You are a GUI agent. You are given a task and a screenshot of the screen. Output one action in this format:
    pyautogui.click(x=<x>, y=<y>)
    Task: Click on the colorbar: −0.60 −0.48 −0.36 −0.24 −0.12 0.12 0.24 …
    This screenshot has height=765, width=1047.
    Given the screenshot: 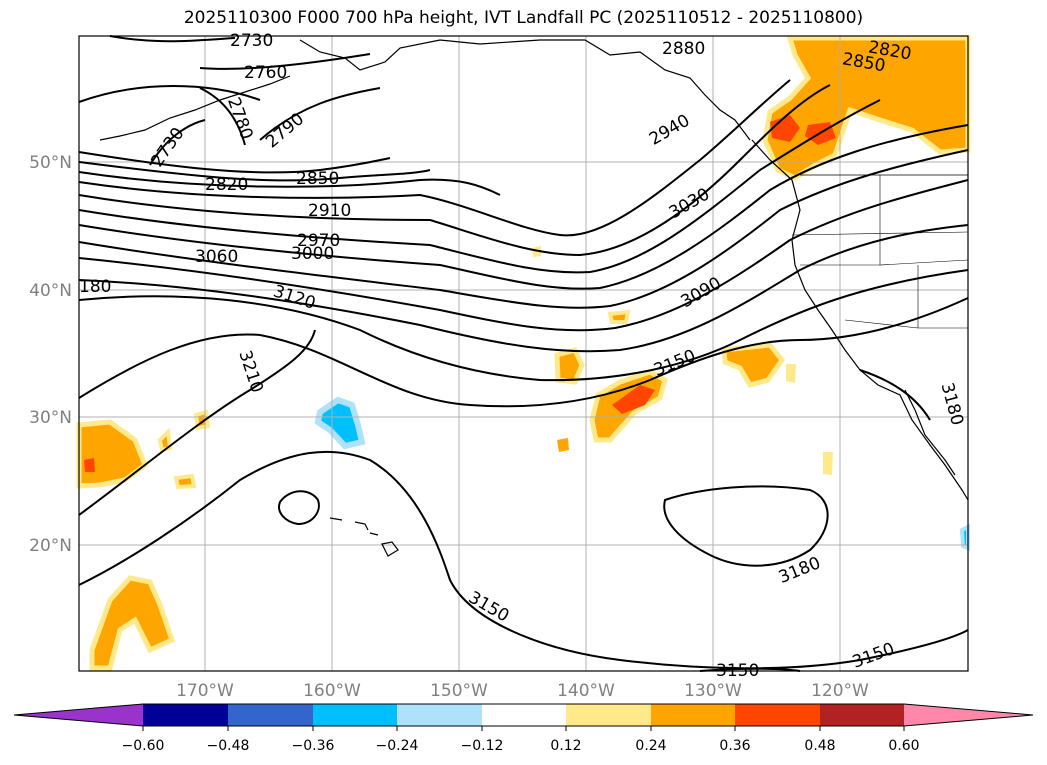 What is the action you would take?
    pyautogui.click(x=523, y=728)
    